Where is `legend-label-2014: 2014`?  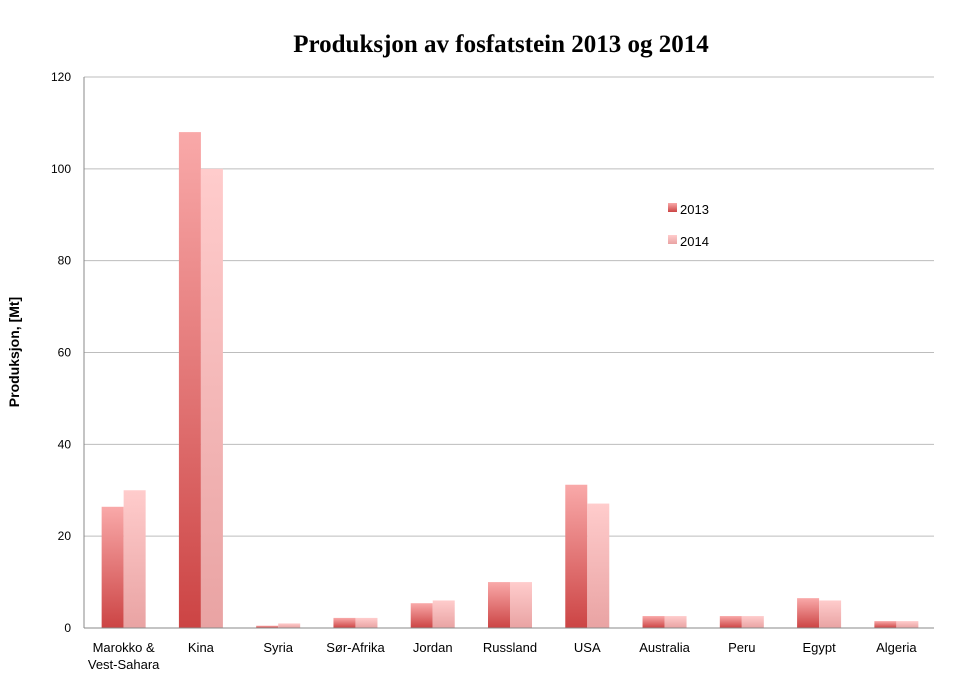 legend-label-2014: 2014 is located at coordinates (694, 241).